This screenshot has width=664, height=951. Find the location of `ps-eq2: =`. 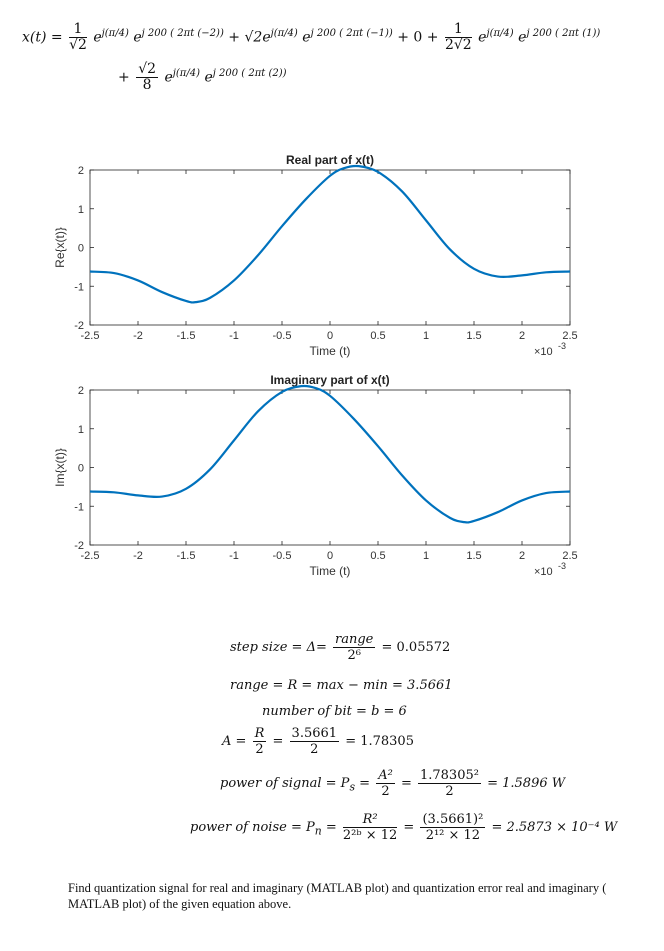

ps-eq2: = is located at coordinates (406, 783).